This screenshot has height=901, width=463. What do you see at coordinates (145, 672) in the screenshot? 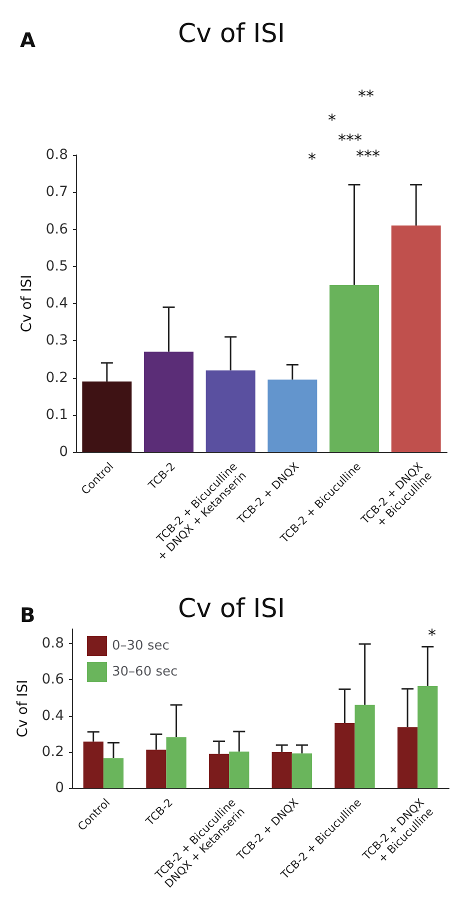
I see `legend-label: 30–60 sec` at bounding box center [145, 672].